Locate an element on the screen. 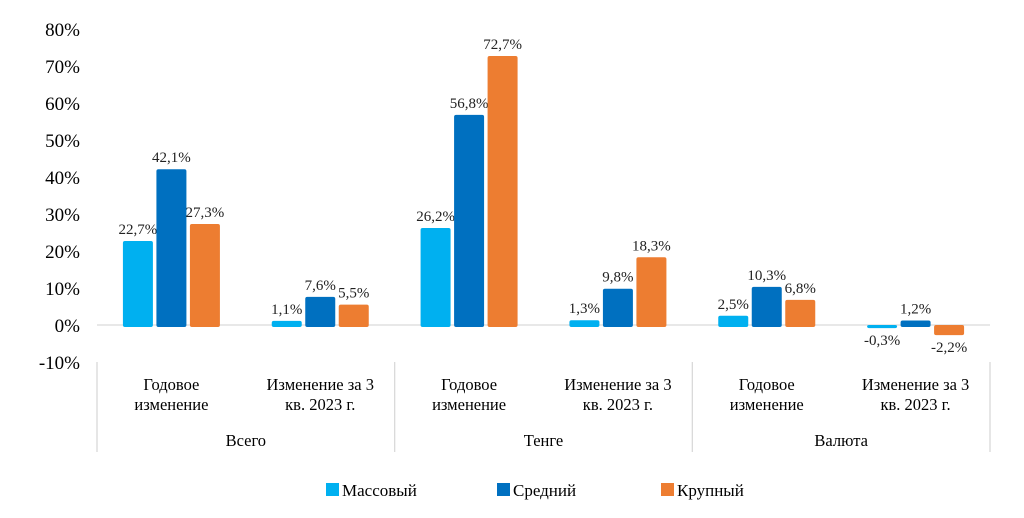 The width and height of the screenshot is (1024, 518). x-group-label: Тенге is located at coordinates (543, 440).